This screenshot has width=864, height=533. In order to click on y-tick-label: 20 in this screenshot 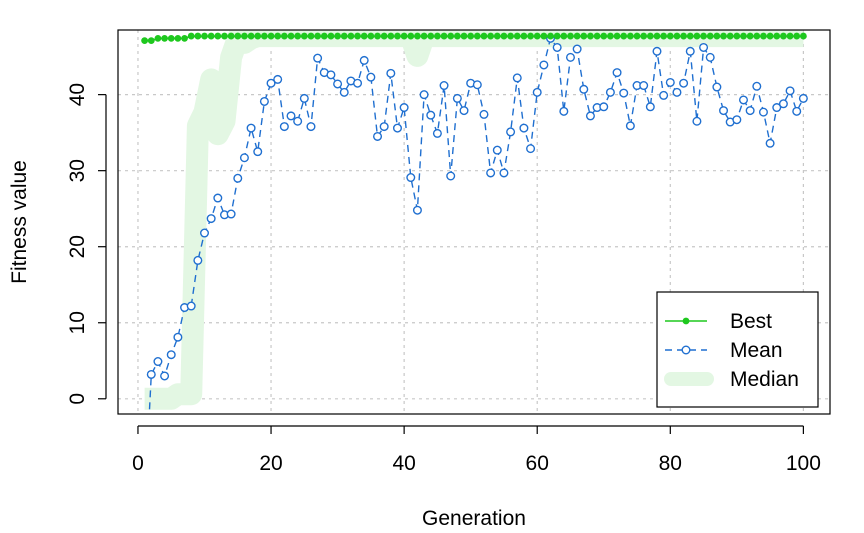, I will do `click(77, 246)`.